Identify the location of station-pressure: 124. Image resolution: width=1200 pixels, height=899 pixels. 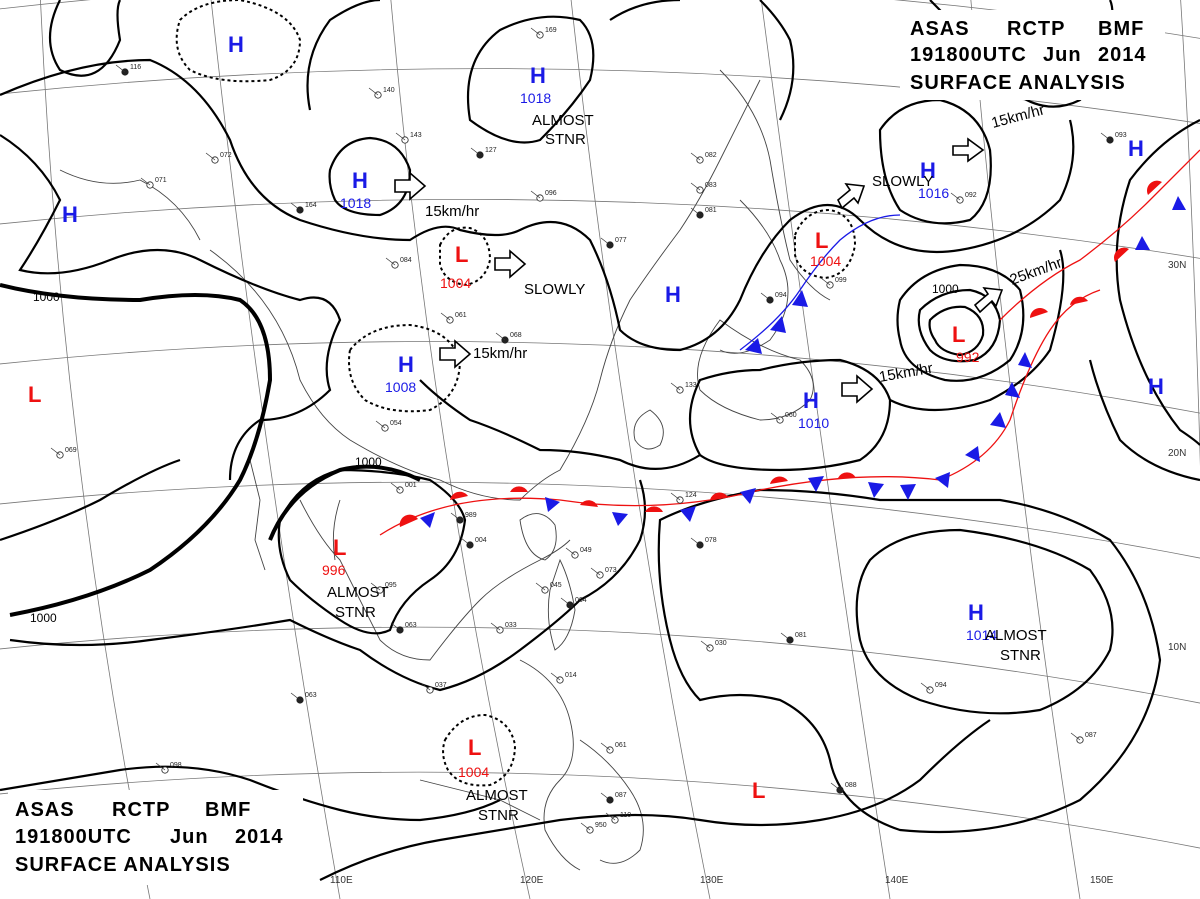
(691, 495).